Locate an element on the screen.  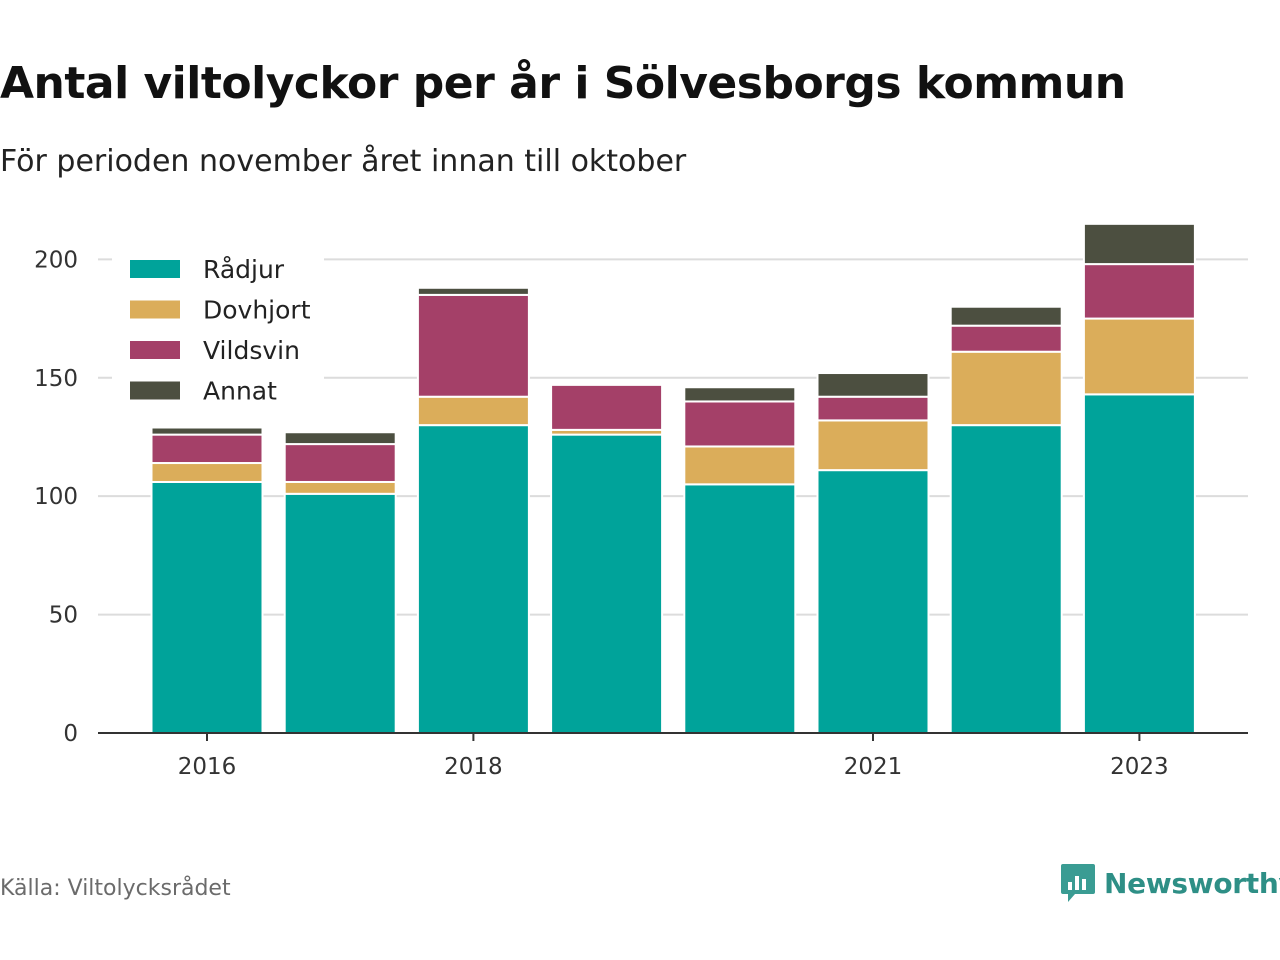
bar-stack-2018 is located at coordinates (473, 510).